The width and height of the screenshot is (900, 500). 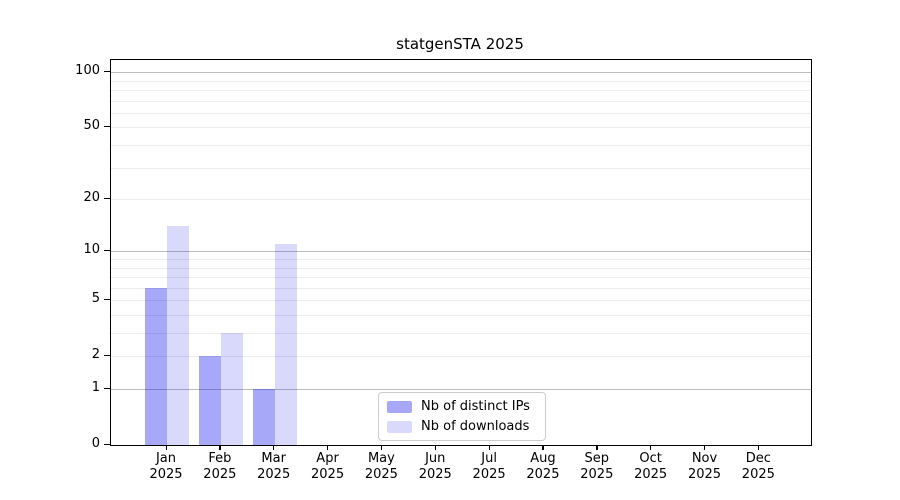 I want to click on legend: Nb of distinct IPs Nb of downloads, so click(x=462, y=416).